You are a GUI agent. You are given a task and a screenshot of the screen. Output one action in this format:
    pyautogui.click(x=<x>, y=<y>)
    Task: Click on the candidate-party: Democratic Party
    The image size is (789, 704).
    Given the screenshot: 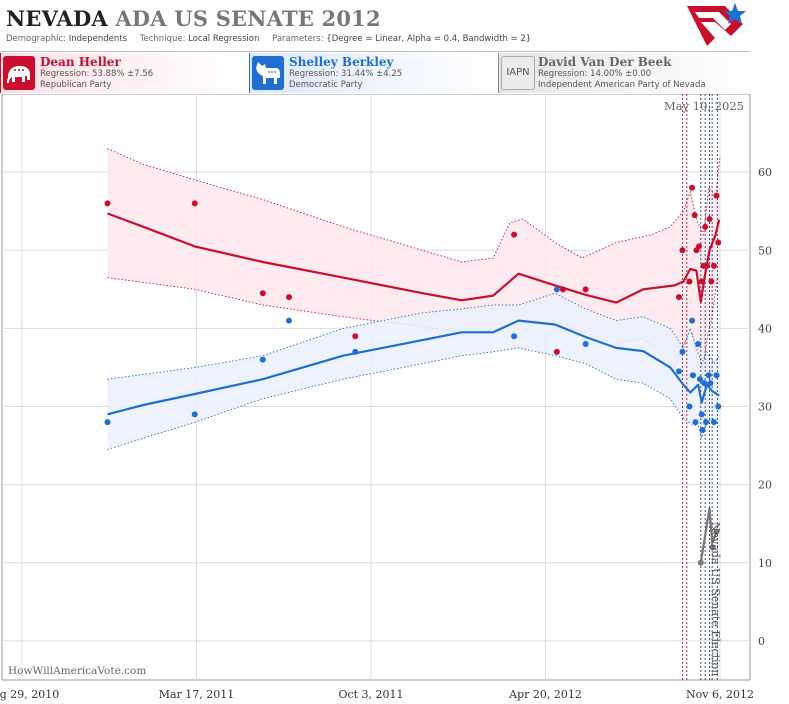 What is the action you would take?
    pyautogui.click(x=326, y=85)
    